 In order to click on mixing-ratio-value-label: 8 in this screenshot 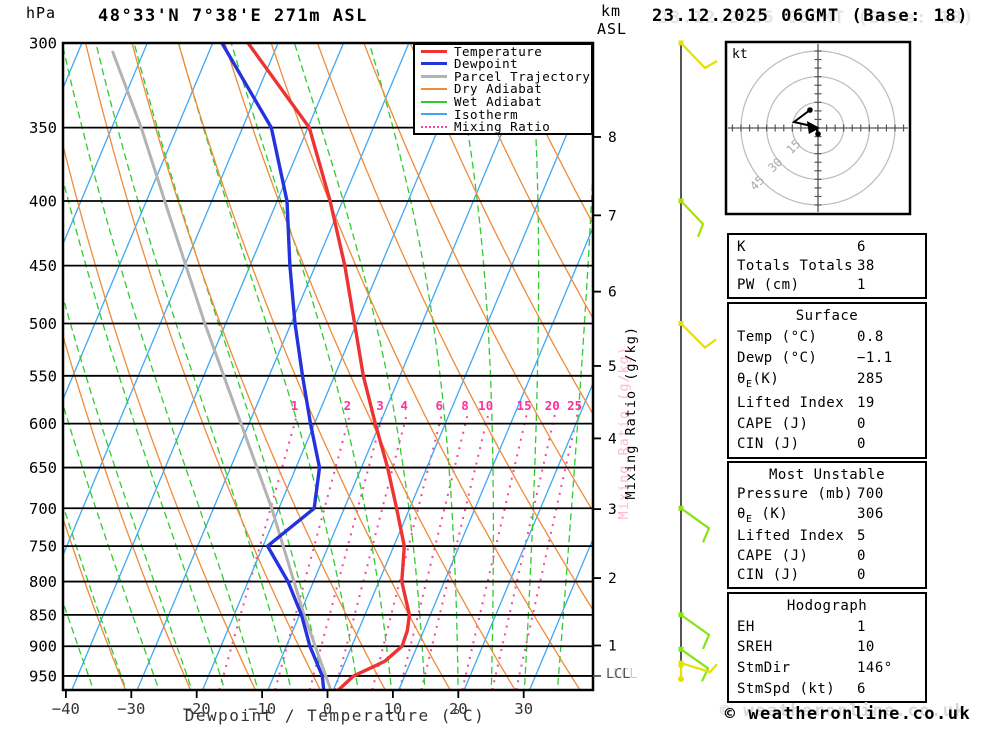, I will do `click(465, 405)`.